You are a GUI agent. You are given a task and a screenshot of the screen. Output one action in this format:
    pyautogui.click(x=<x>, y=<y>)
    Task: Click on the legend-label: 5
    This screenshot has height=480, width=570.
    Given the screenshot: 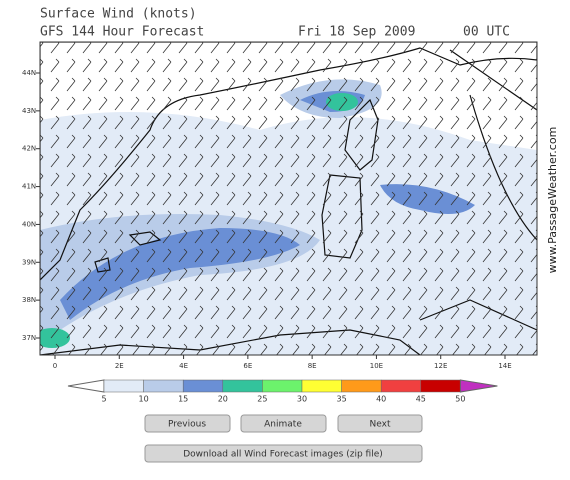 What is the action you would take?
    pyautogui.click(x=103, y=399)
    